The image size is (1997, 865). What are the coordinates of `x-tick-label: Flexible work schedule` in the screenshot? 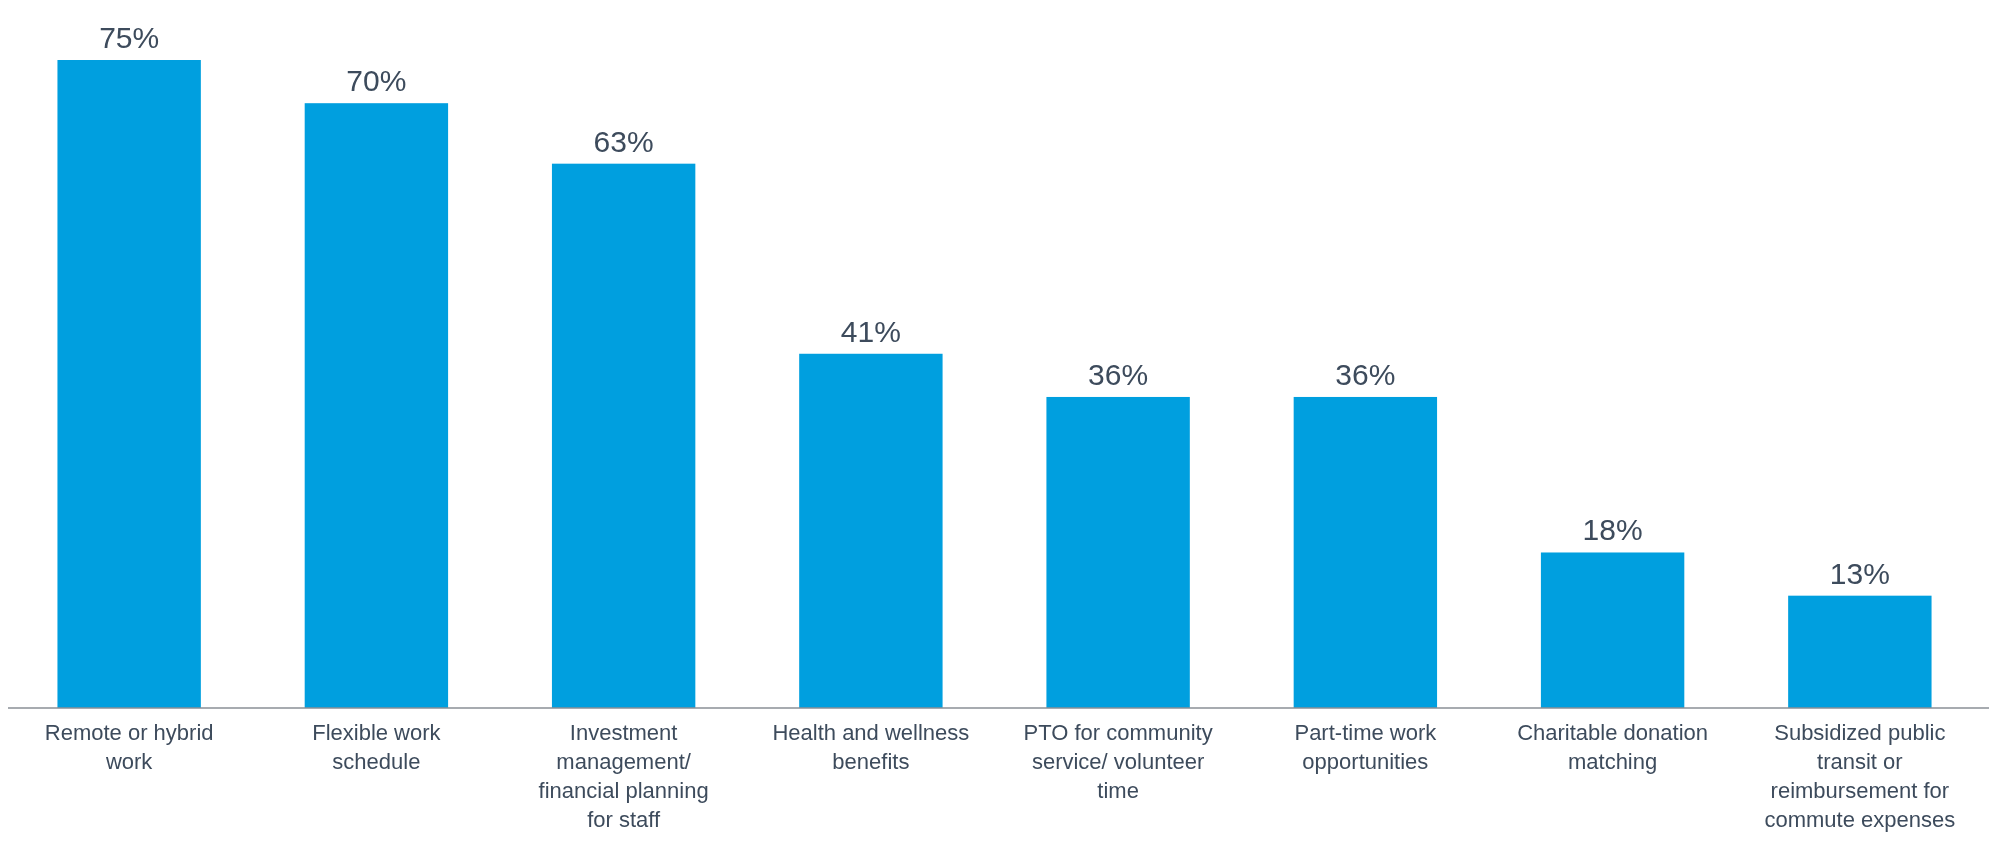 It's located at (377, 747).